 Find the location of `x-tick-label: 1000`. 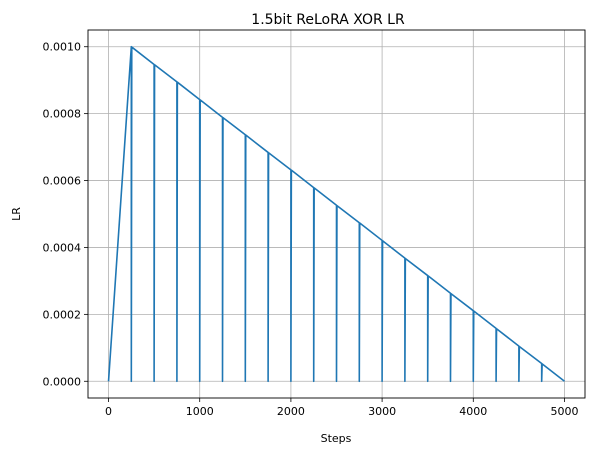

x-tick-label: 1000 is located at coordinates (200, 411).